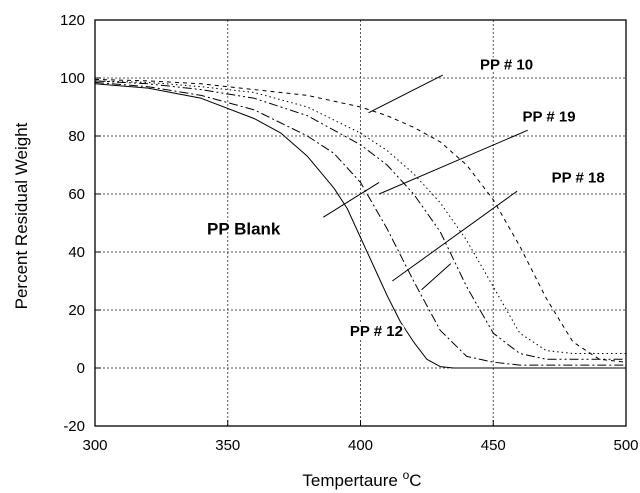  What do you see at coordinates (360, 445) in the screenshot?
I see `x-tick-label: 400` at bounding box center [360, 445].